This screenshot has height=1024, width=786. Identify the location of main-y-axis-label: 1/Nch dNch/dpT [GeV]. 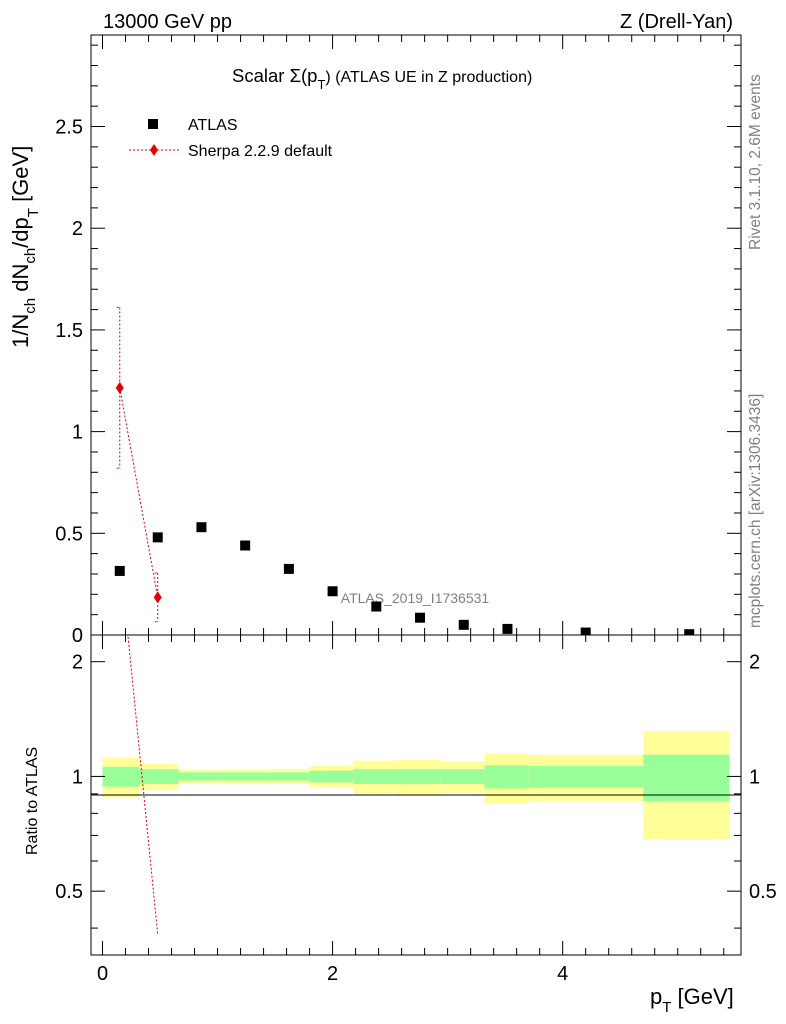
(25, 247).